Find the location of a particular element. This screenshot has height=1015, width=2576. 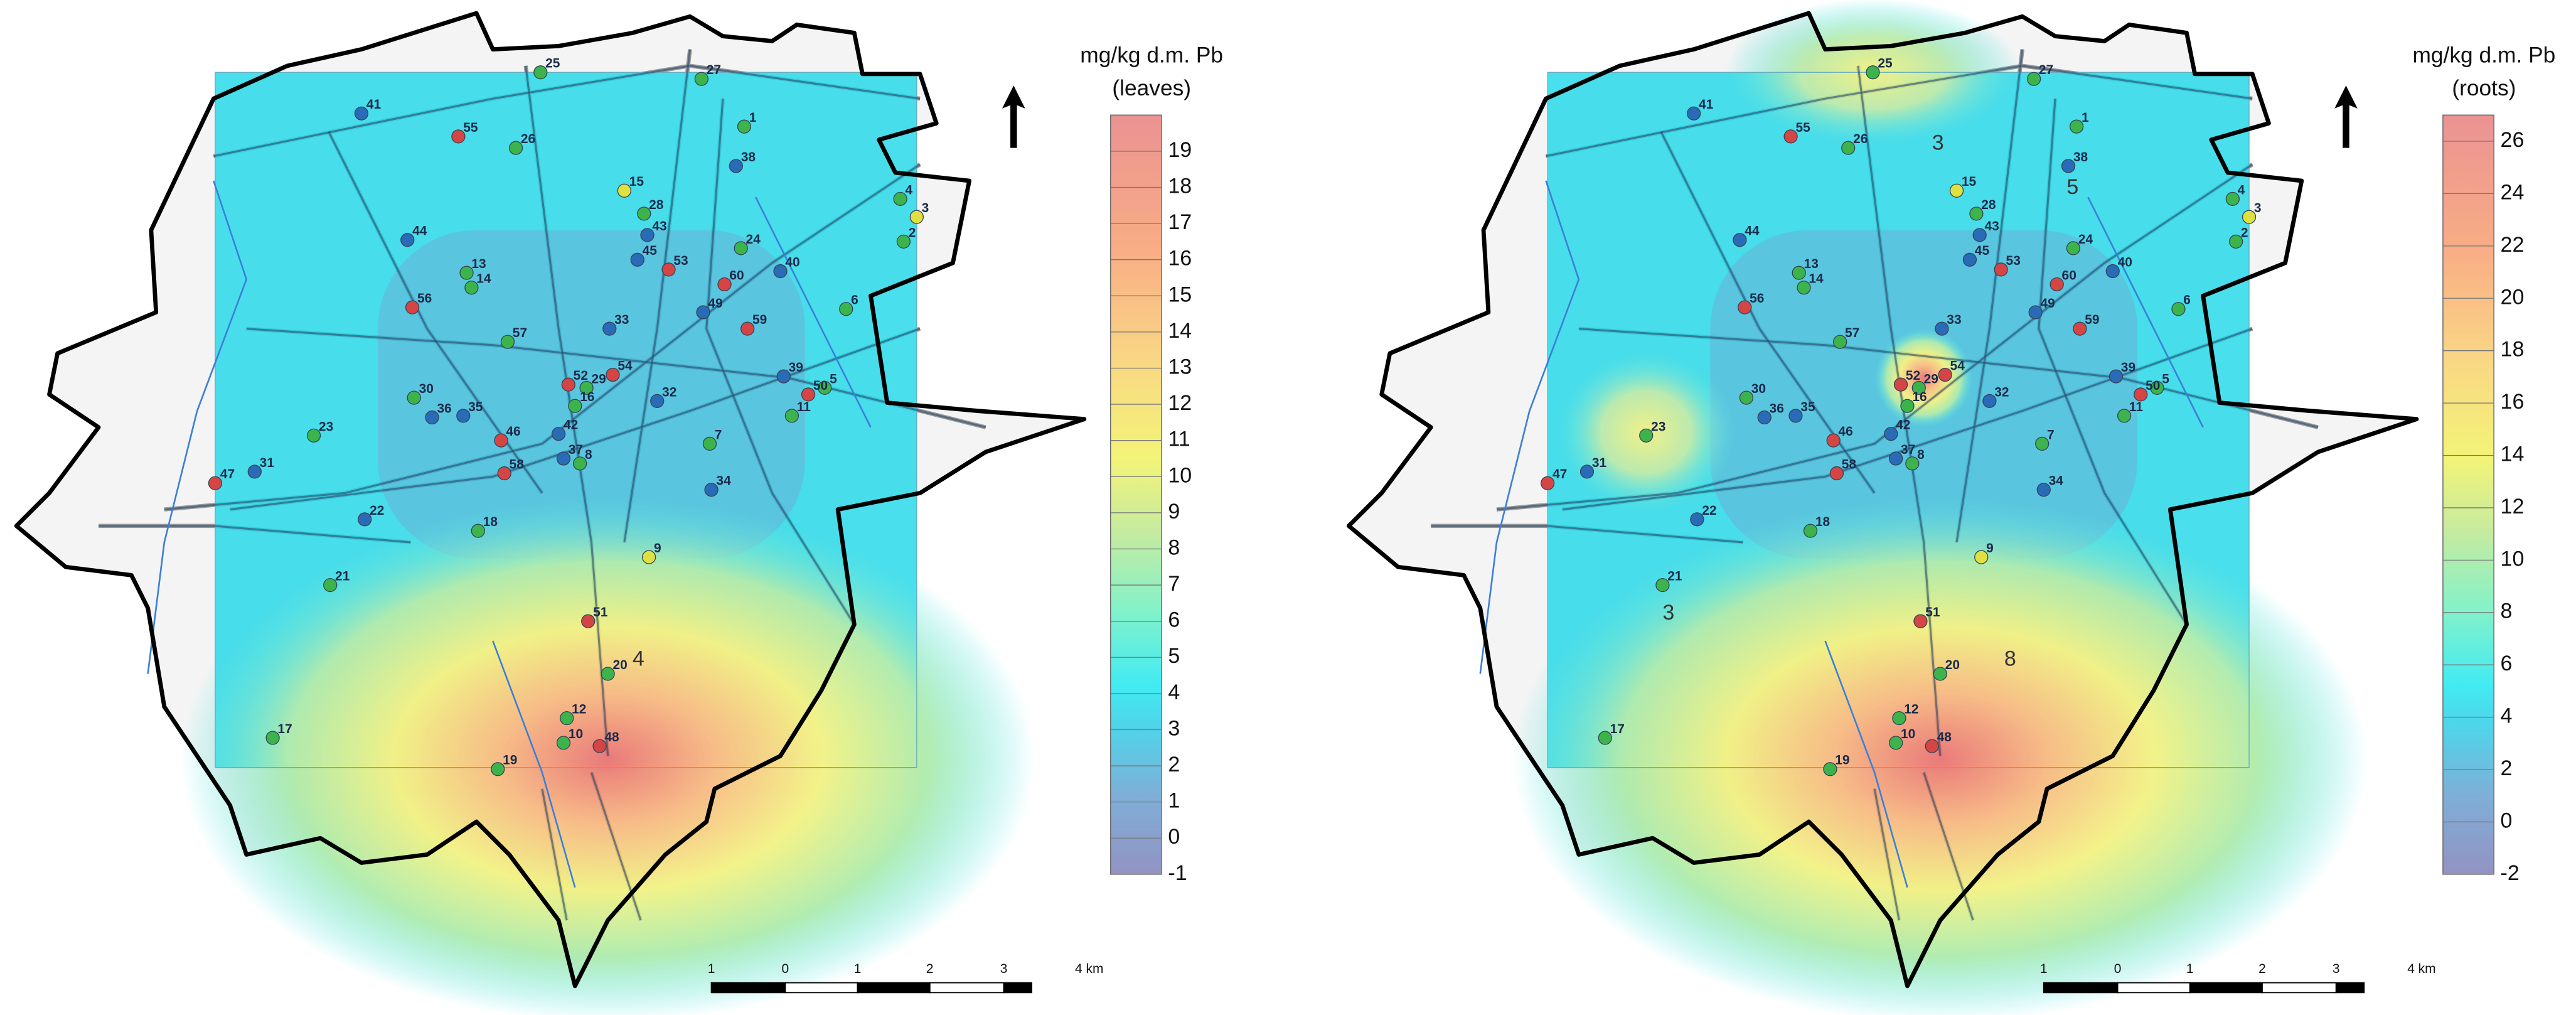

site-label: 14 is located at coordinates (1817, 279).